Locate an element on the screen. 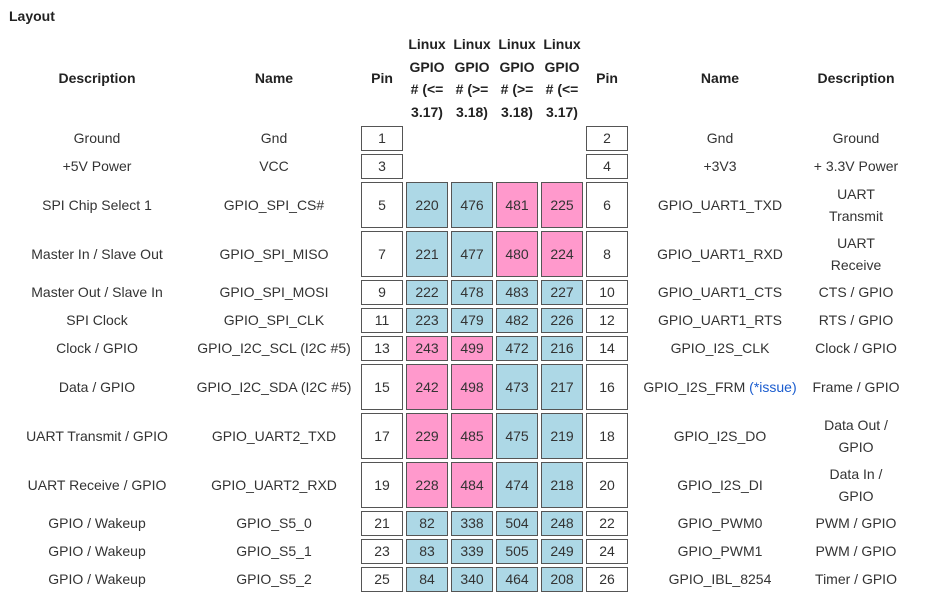  description-right: CTS / GPIO is located at coordinates (856, 292).